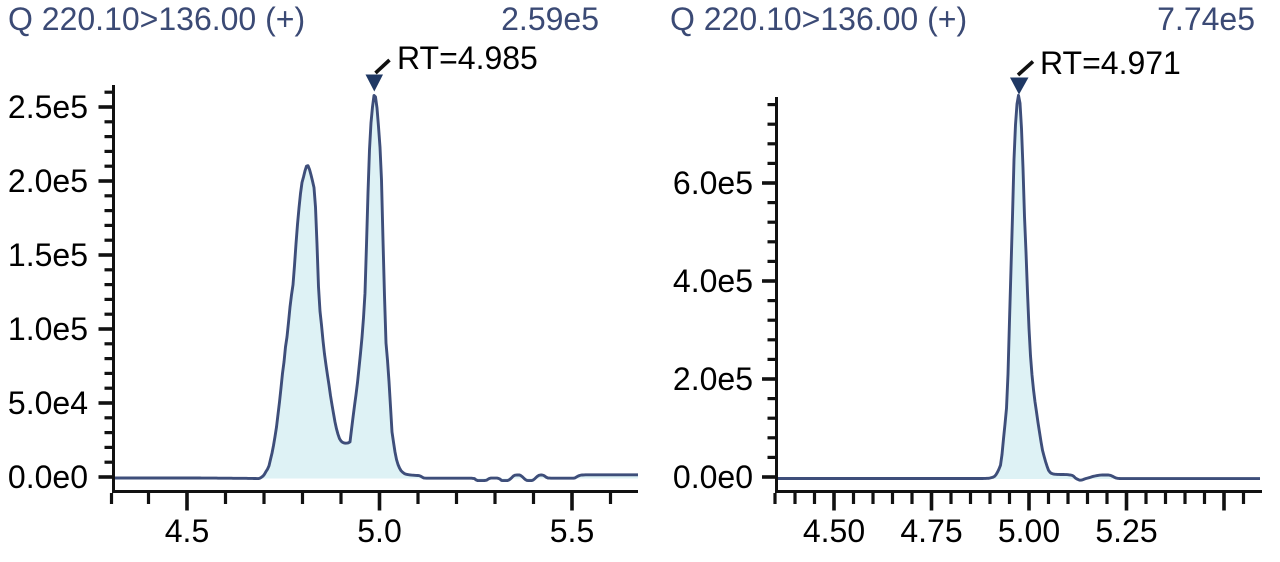 The width and height of the screenshot is (1280, 562). What do you see at coordinates (713, 281) in the screenshot?
I see `svg-text: 4.0e5` at bounding box center [713, 281].